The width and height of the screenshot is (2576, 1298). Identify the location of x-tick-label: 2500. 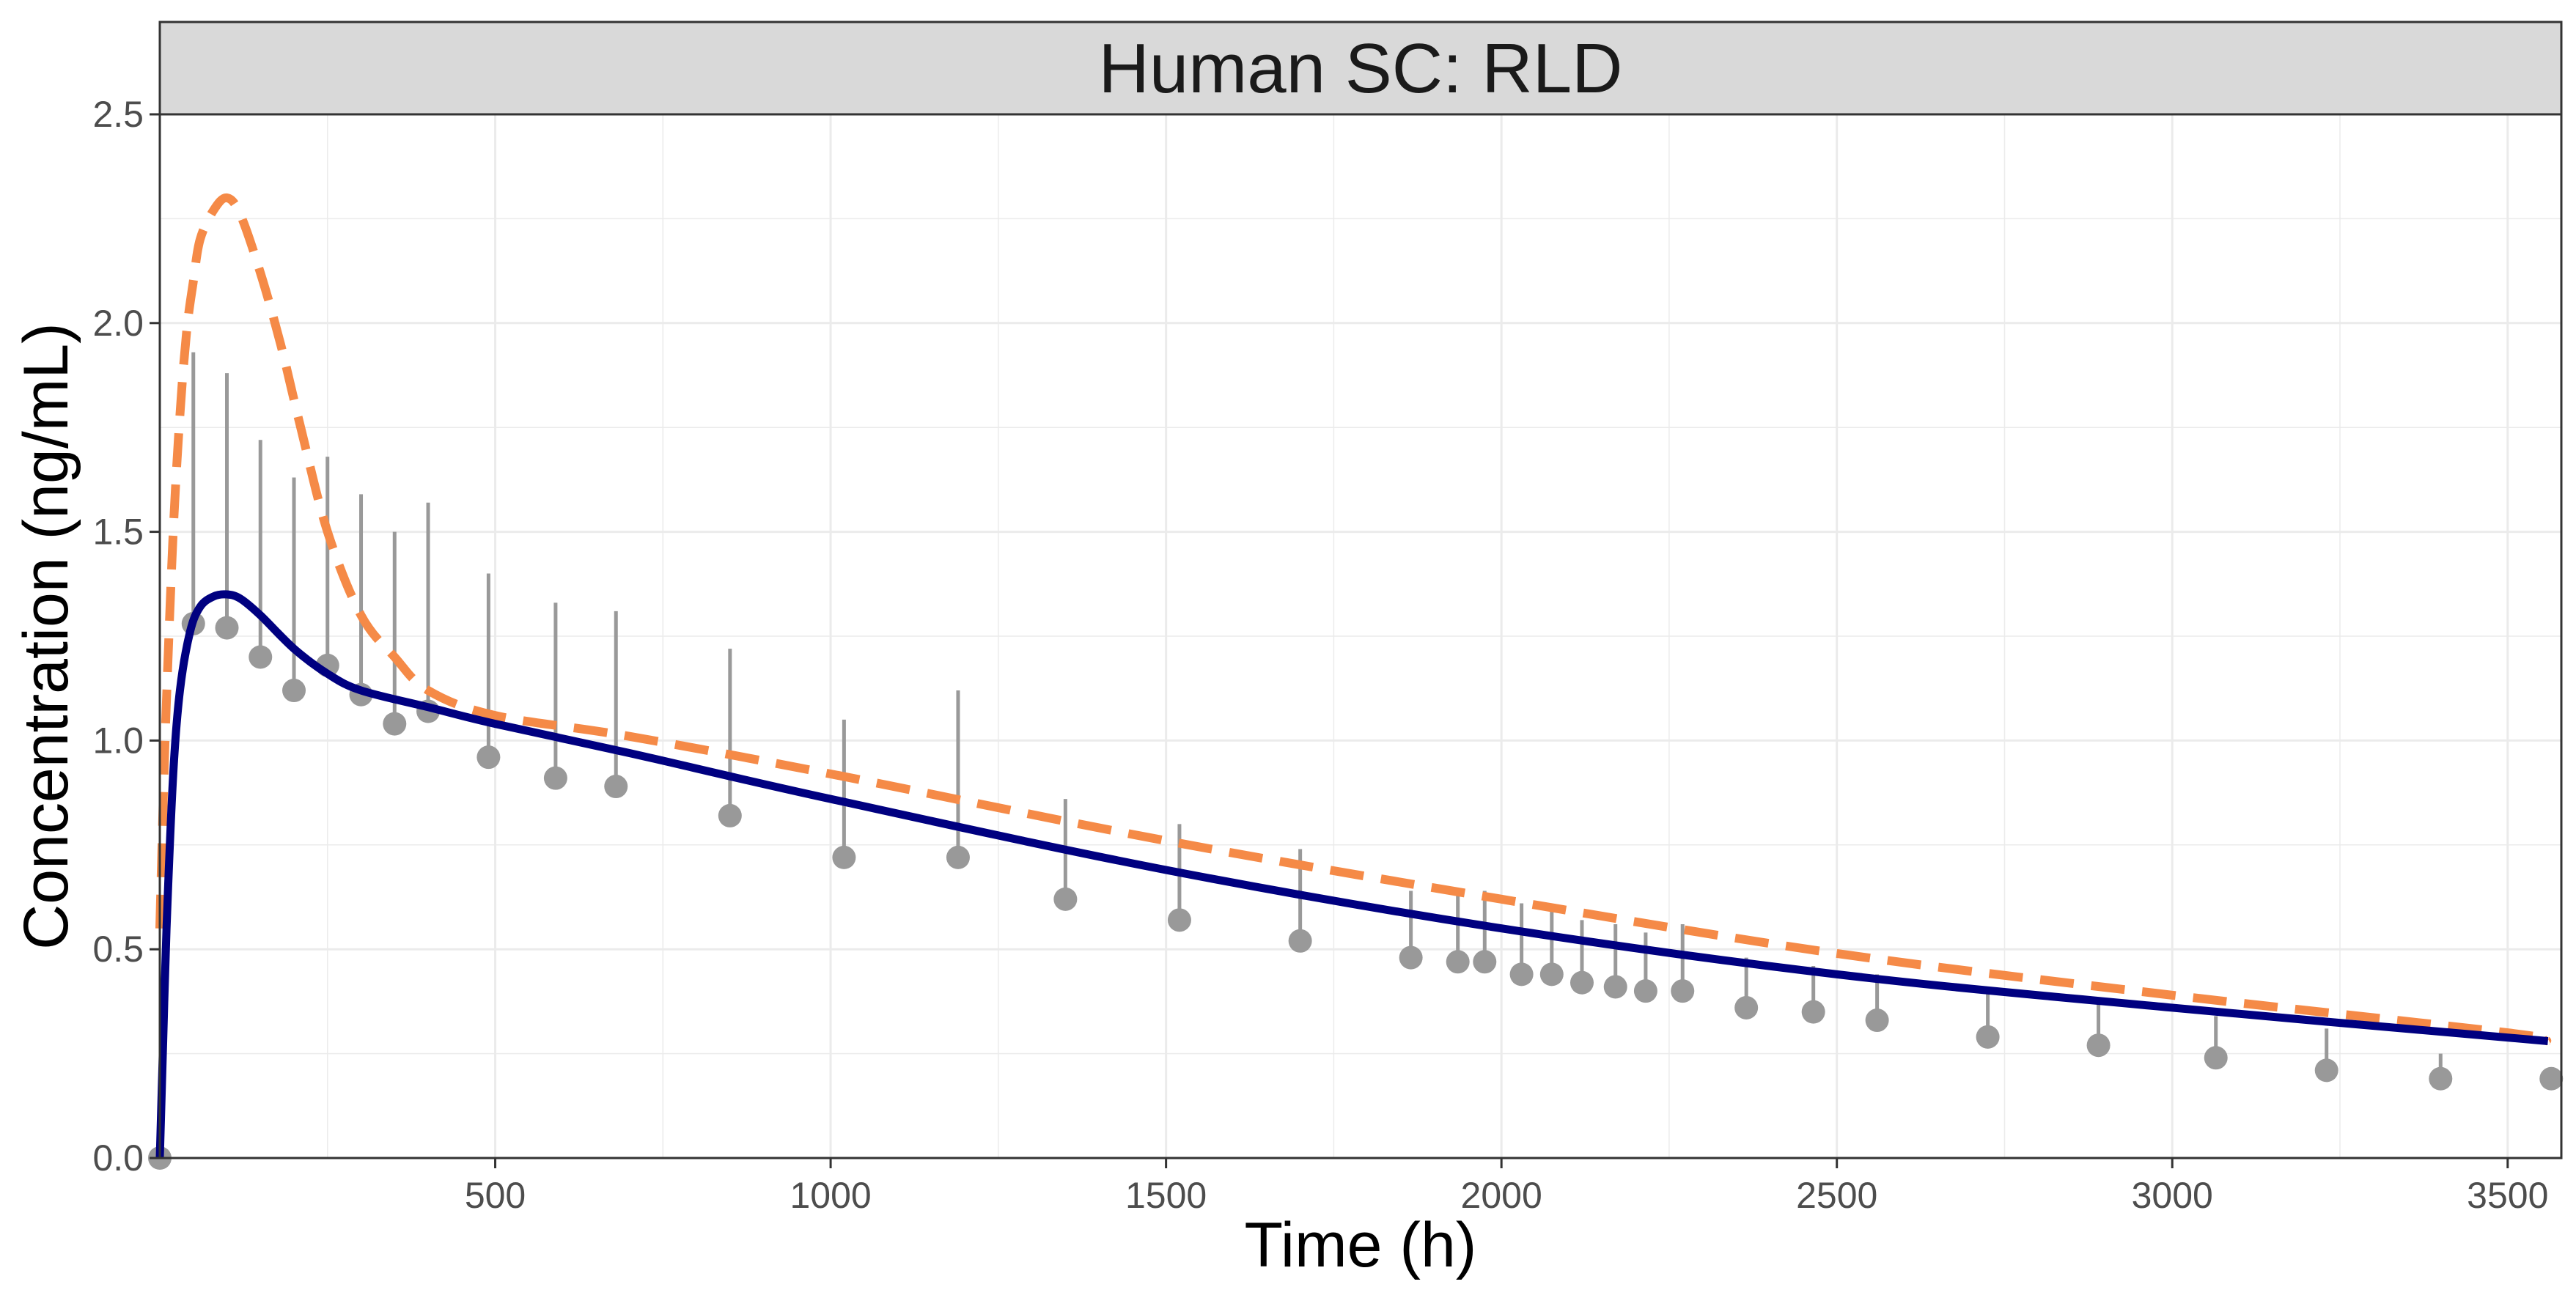
(1837, 1195).